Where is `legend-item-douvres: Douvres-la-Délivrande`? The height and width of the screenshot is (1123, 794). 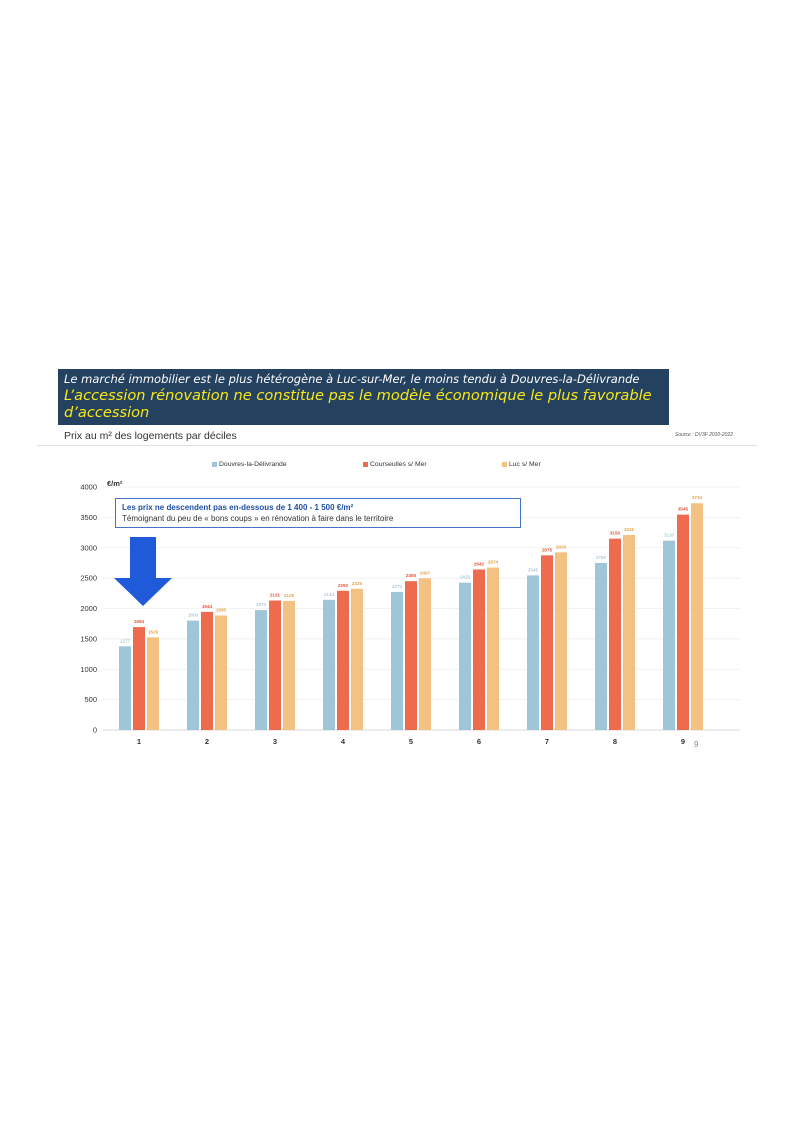 legend-item-douvres: Douvres-la-Délivrande is located at coordinates (249, 464).